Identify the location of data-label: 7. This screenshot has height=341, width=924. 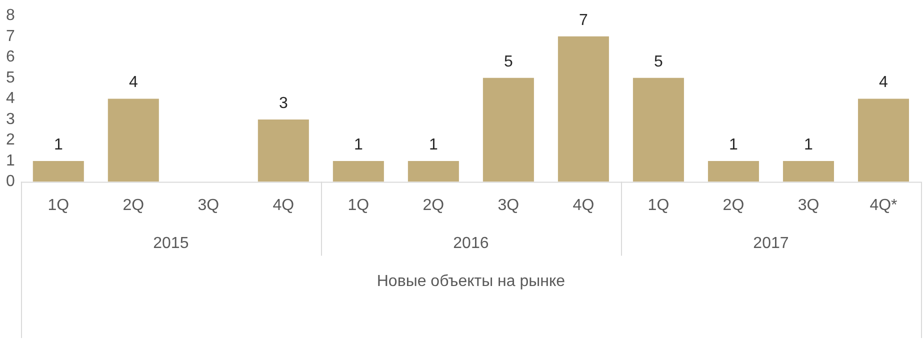
(583, 20).